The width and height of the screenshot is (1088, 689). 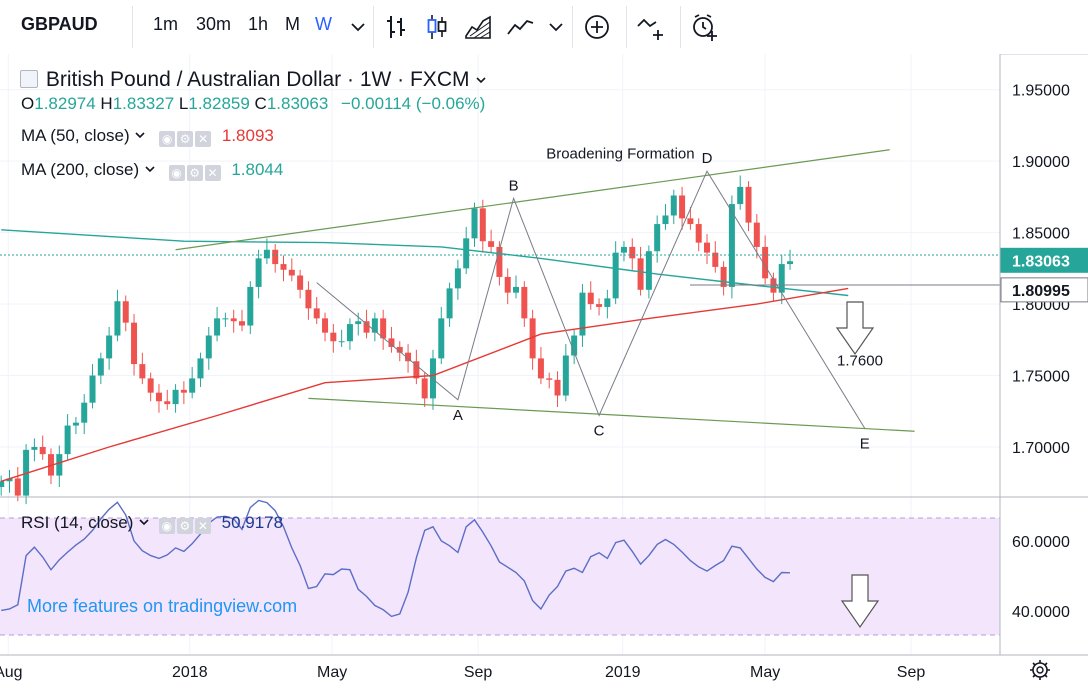 I want to click on close-value: 1.83063, so click(x=297, y=103).